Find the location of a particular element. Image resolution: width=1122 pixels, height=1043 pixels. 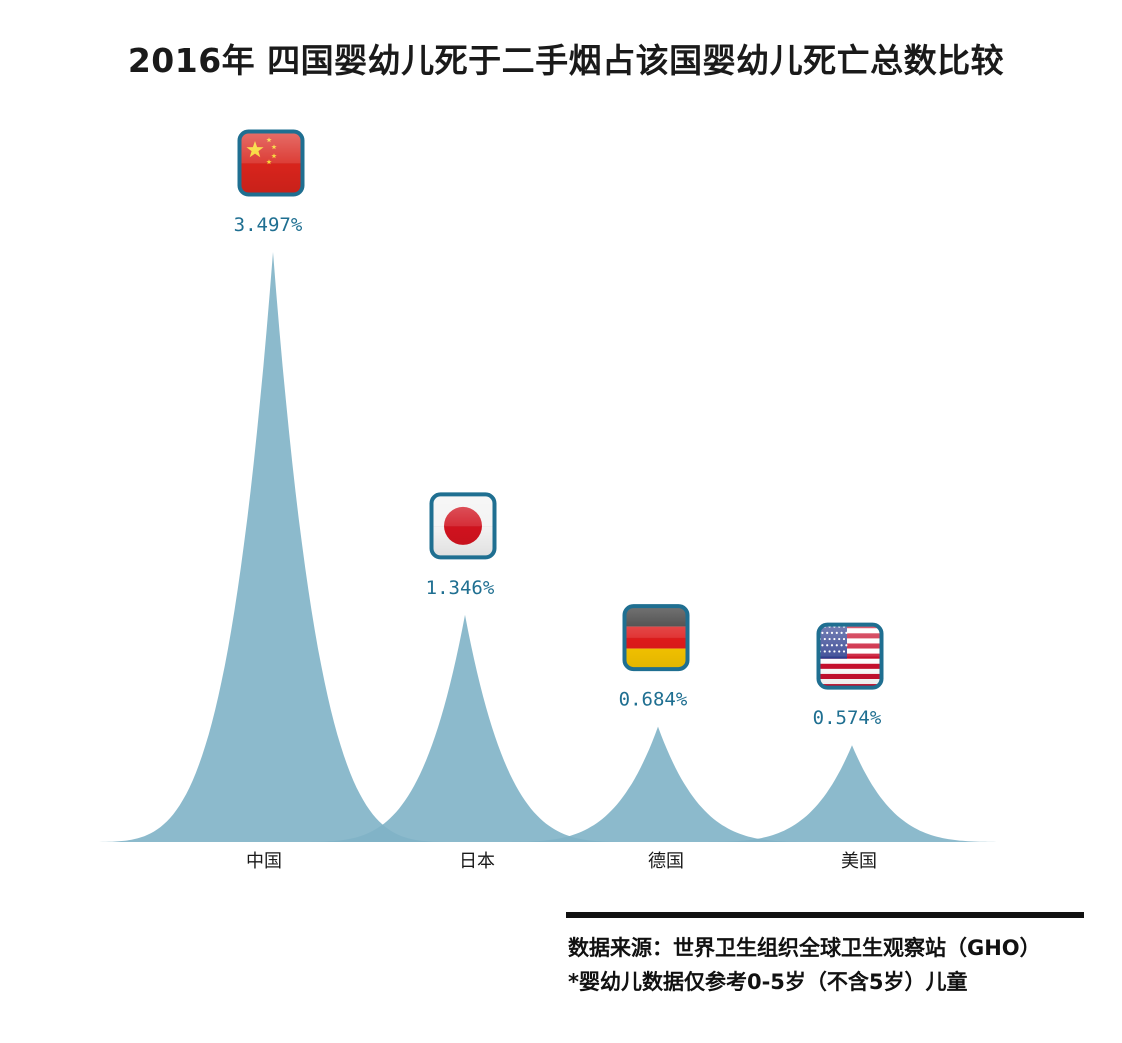

chart-title: 2016年 四国婴幼儿死于二手烟占该国婴幼儿死亡总数比较 is located at coordinates (566, 60).